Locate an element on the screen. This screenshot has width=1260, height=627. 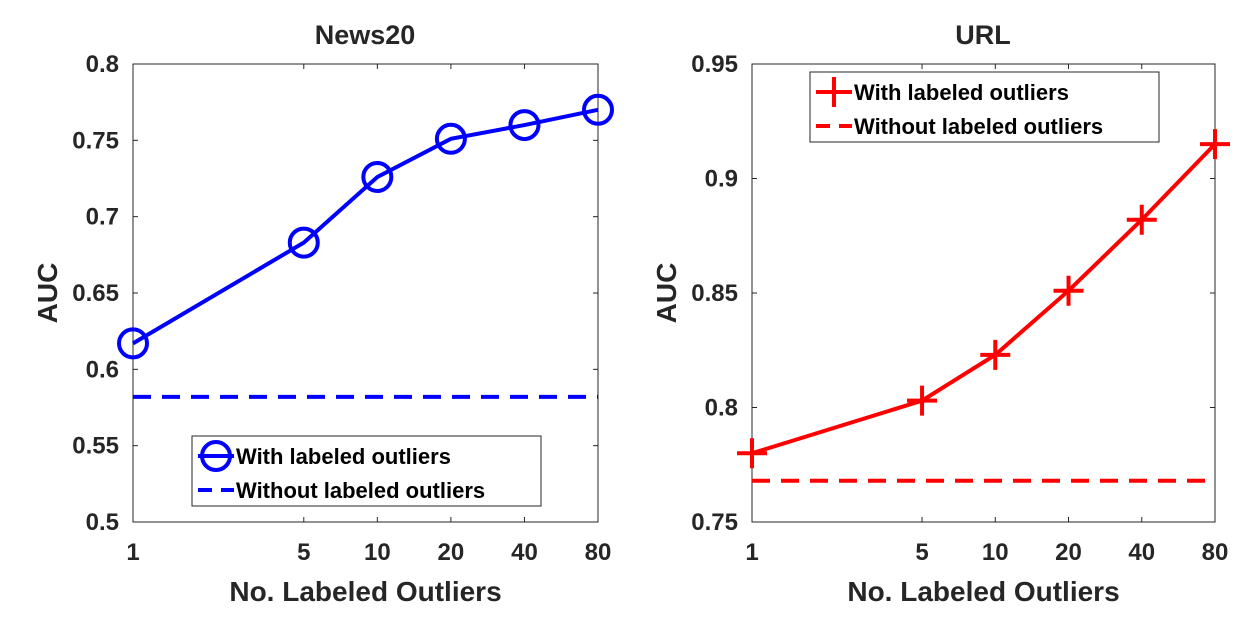
y-tick-label: 0.85 is located at coordinates (714, 293).